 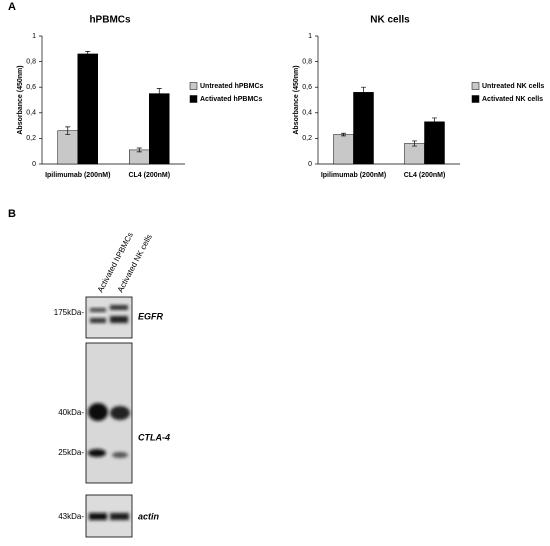 What do you see at coordinates (71, 452) in the screenshot?
I see `marker-label: 25kDa-` at bounding box center [71, 452].